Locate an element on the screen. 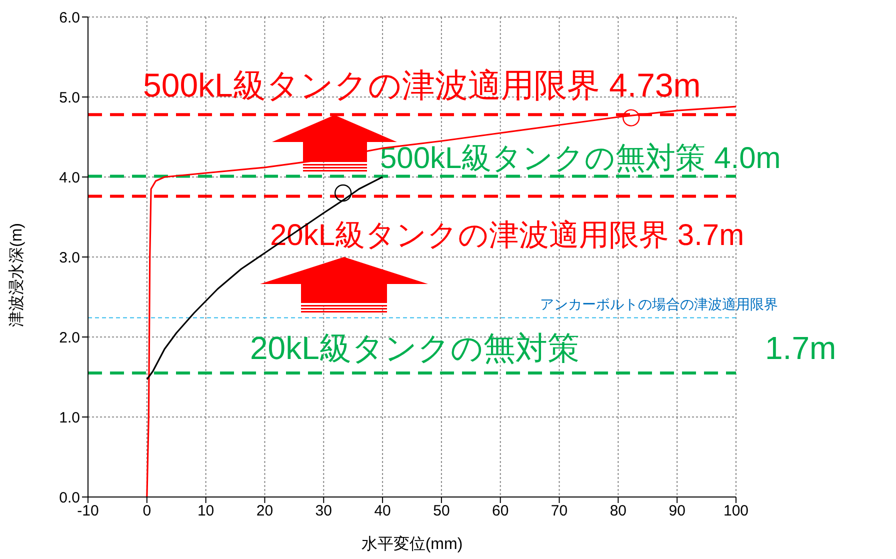  x-tick-label: 10 is located at coordinates (205, 511).